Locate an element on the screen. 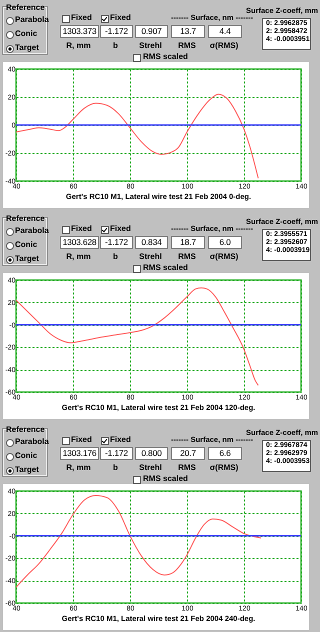  text: 6.6 is located at coordinates (225, 453).